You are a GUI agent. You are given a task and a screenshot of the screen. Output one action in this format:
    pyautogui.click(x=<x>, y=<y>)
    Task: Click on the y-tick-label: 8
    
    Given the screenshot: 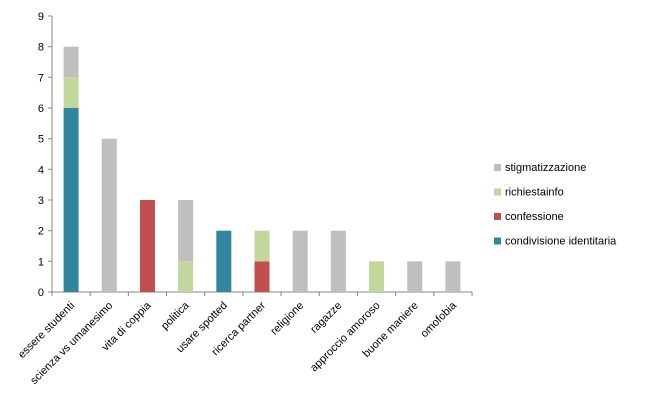 What is the action you would take?
    pyautogui.click(x=41, y=48)
    